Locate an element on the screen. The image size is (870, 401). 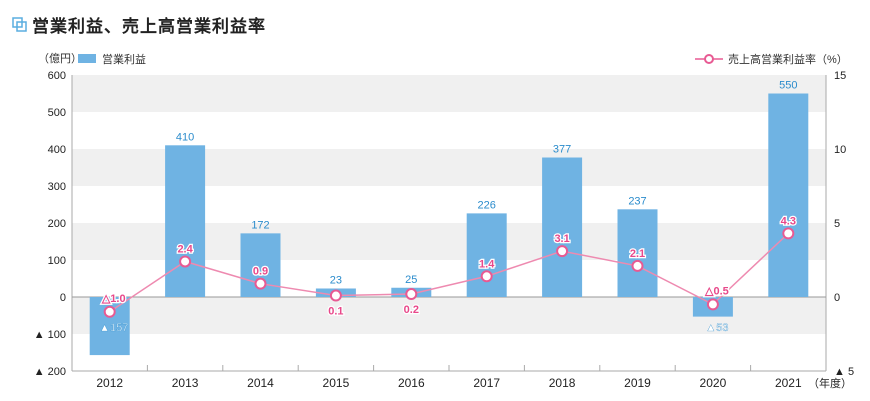
margin-point-2016 is located at coordinates (411, 294).